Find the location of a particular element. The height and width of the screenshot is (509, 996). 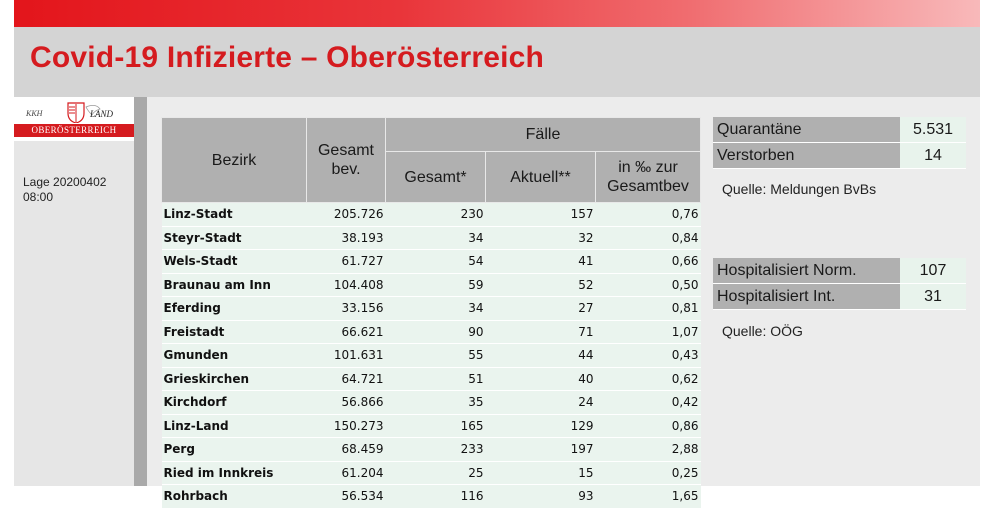

population: 205.726 is located at coordinates (346, 214).